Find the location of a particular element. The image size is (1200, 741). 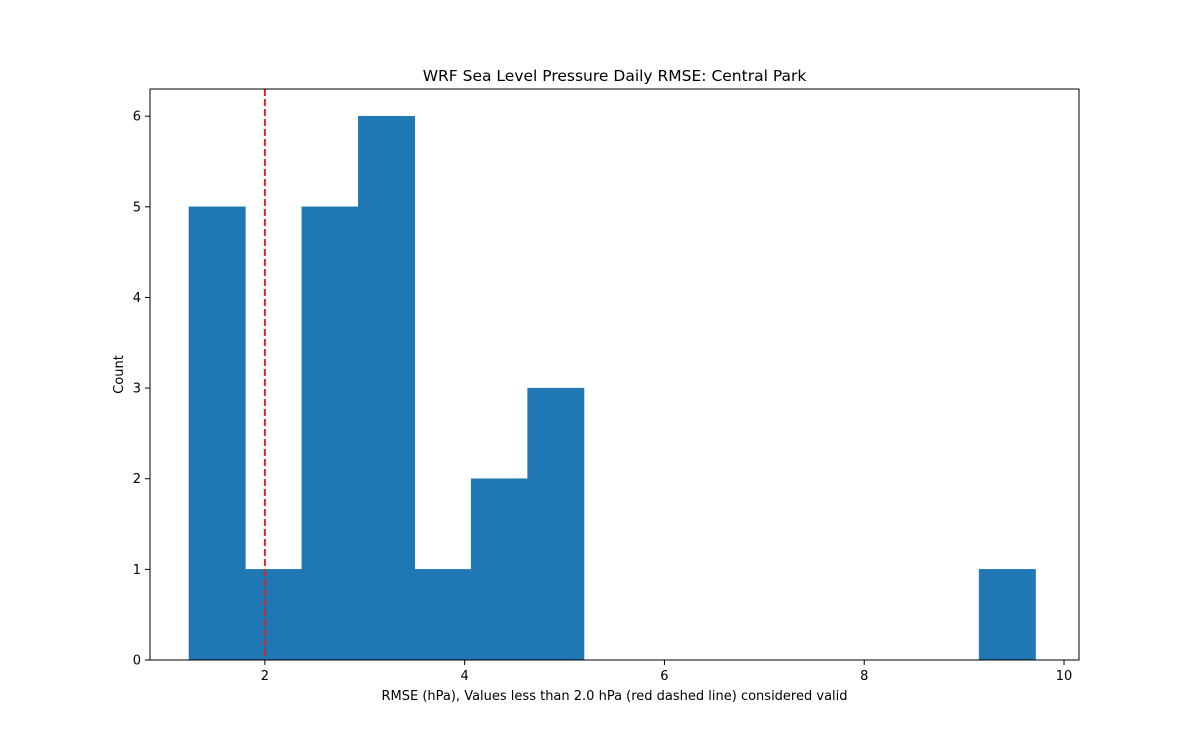

y-tick-label: 6 is located at coordinates (137, 117).